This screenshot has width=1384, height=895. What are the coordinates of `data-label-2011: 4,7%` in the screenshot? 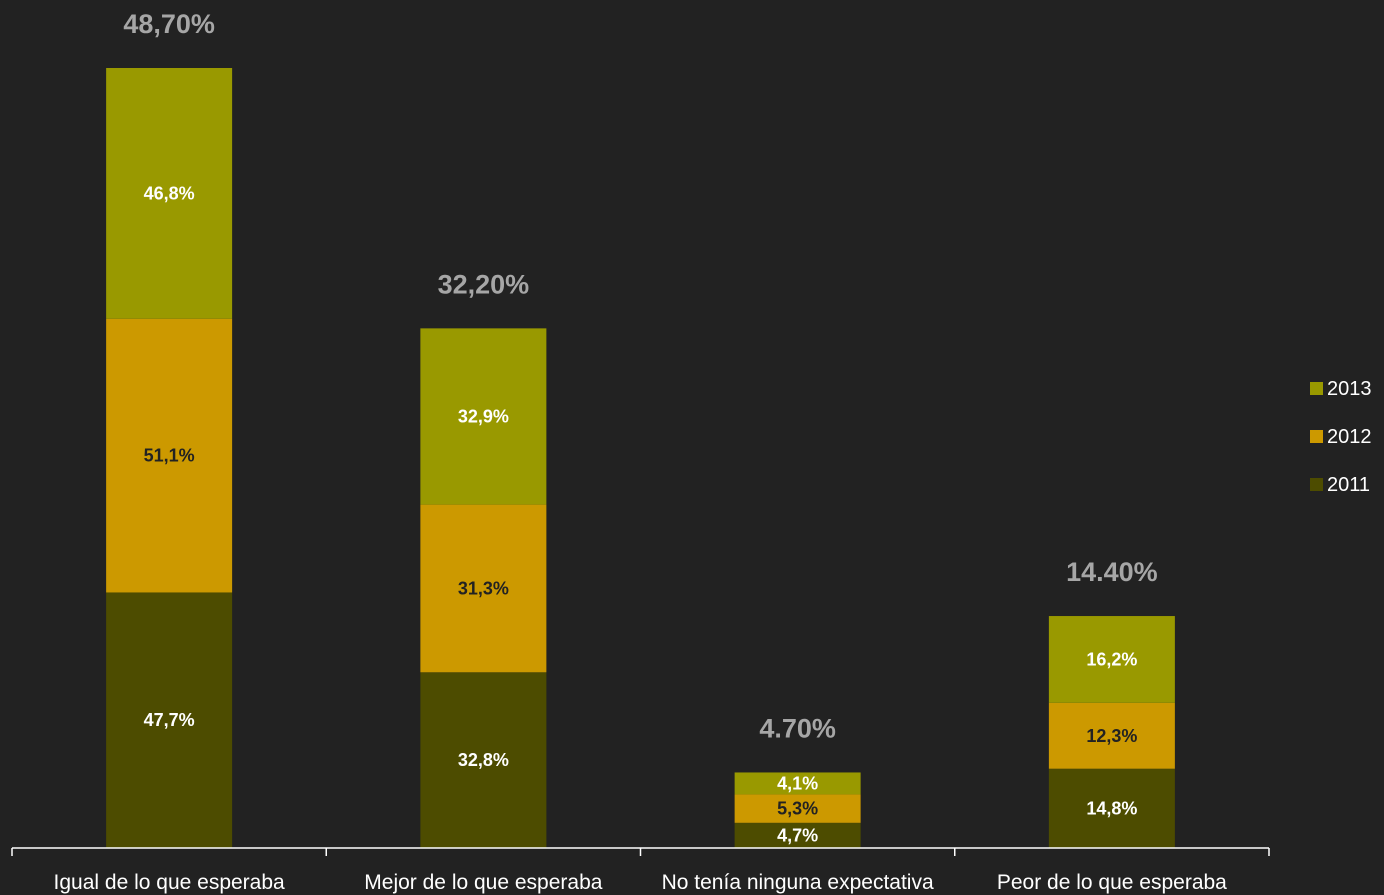 It's located at (797, 835).